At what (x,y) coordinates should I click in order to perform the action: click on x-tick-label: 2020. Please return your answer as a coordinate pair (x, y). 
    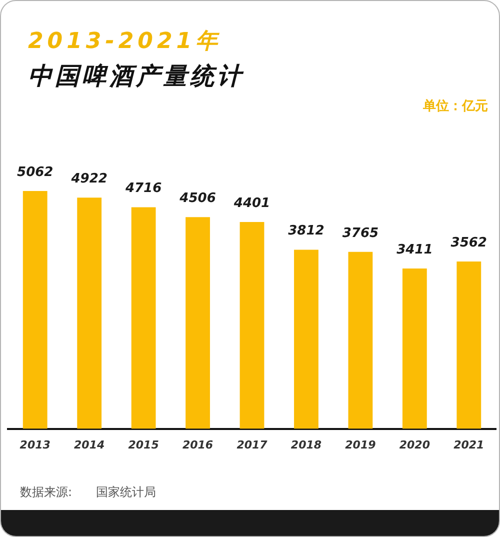
    Looking at the image, I should click on (414, 445).